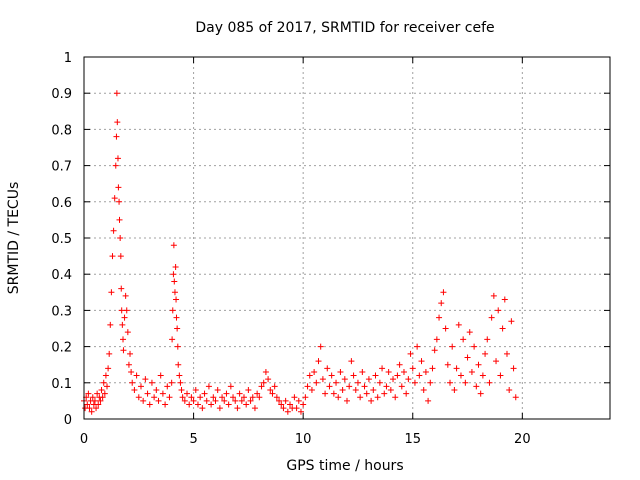 Image resolution: width=640 pixels, height=480 pixels. I want to click on y-tick-label: 0, so click(68, 420).